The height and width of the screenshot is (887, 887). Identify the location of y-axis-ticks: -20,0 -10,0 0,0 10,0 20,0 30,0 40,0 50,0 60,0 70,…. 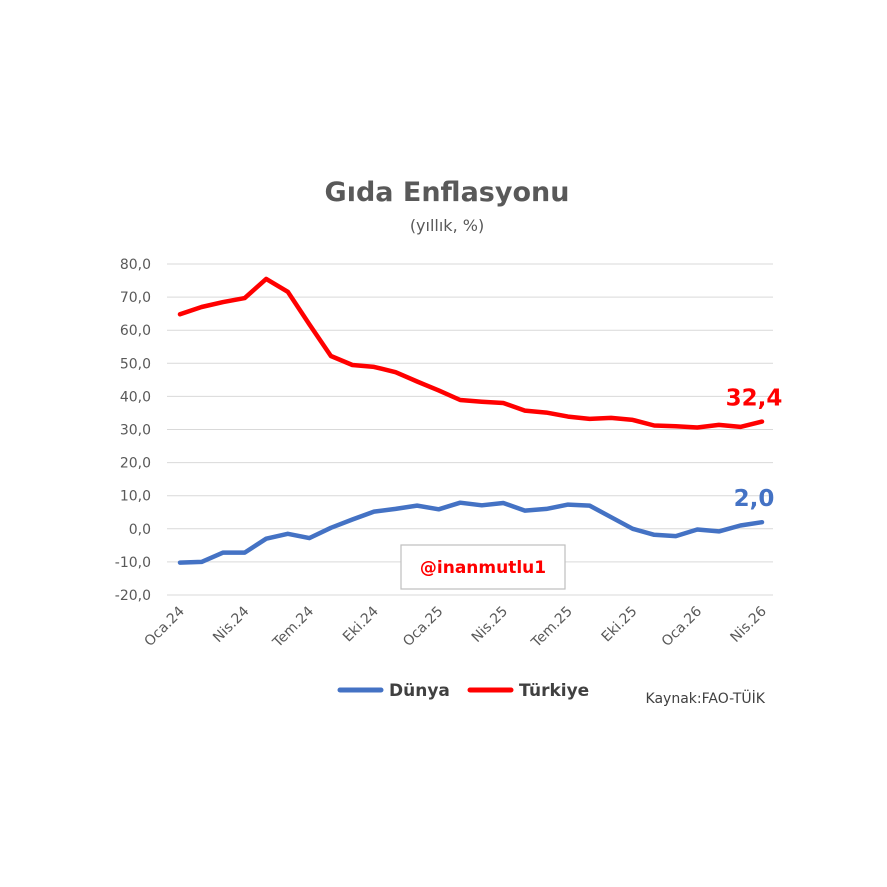
(133, 430).